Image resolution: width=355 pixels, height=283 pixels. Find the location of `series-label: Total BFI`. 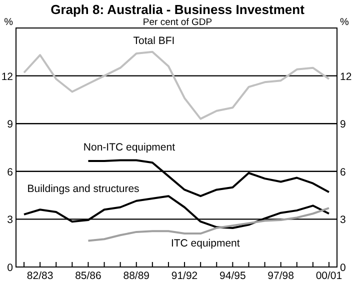

series-label: Total BFI is located at coordinates (154, 40).